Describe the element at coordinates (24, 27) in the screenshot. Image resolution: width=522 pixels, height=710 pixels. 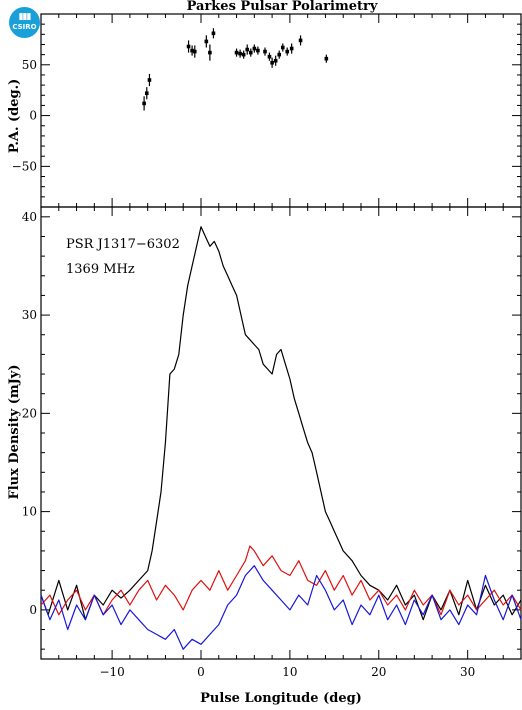
I see `logo-text: CSIRO` at that location.